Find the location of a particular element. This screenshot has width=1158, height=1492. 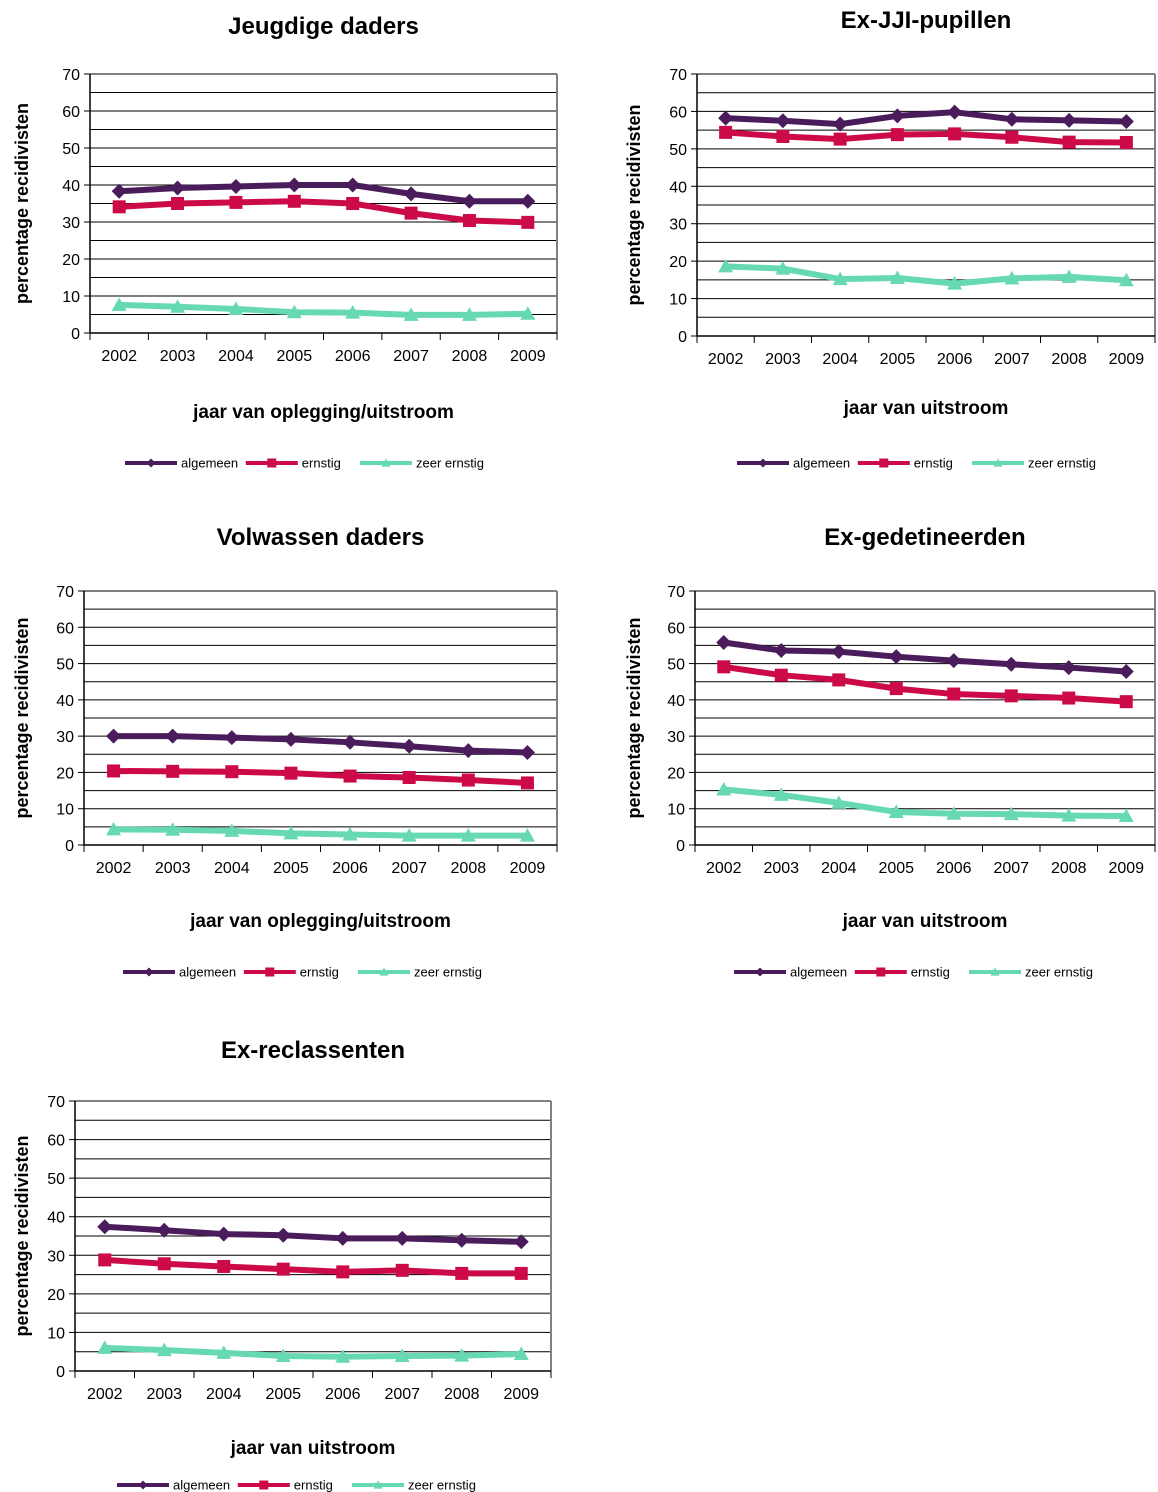

y-tick-label: 30 is located at coordinates (676, 737).